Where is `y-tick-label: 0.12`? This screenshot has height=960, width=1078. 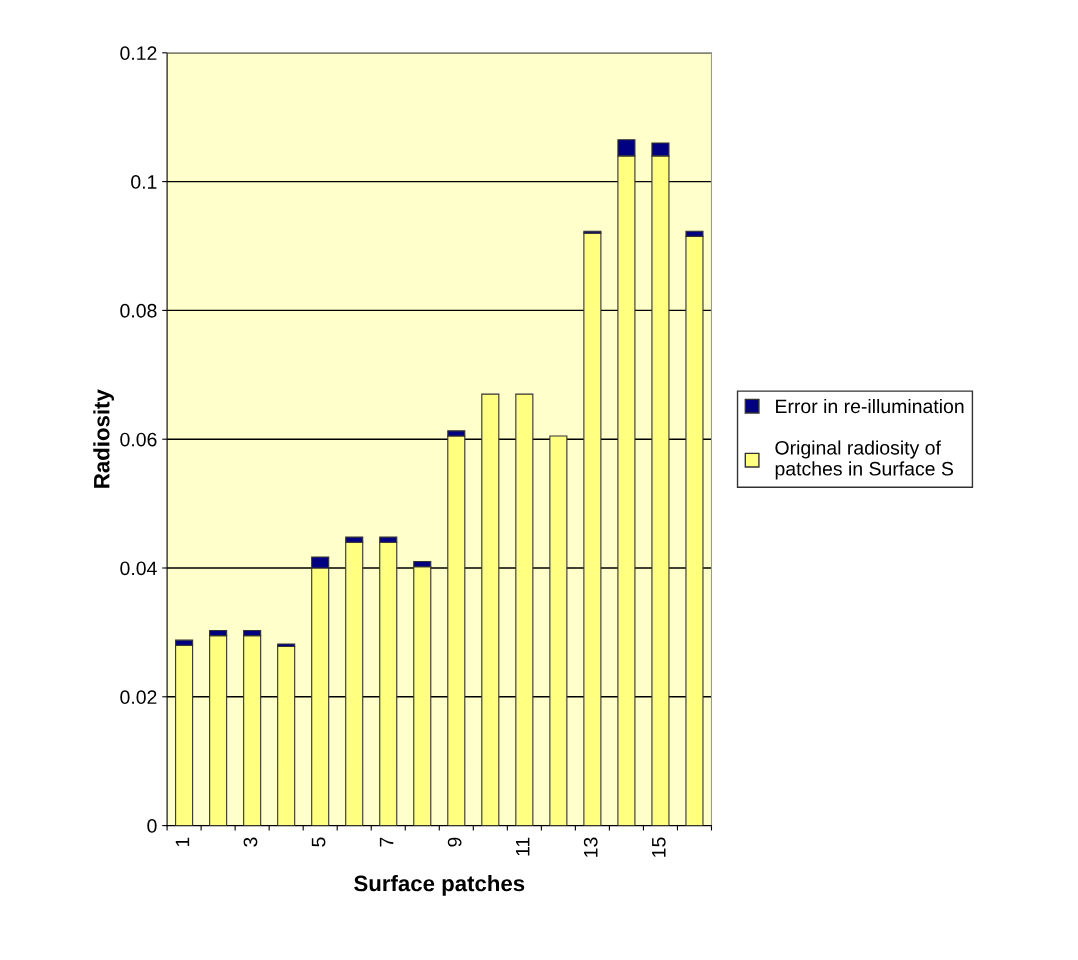
y-tick-label: 0.12 is located at coordinates (138, 53).